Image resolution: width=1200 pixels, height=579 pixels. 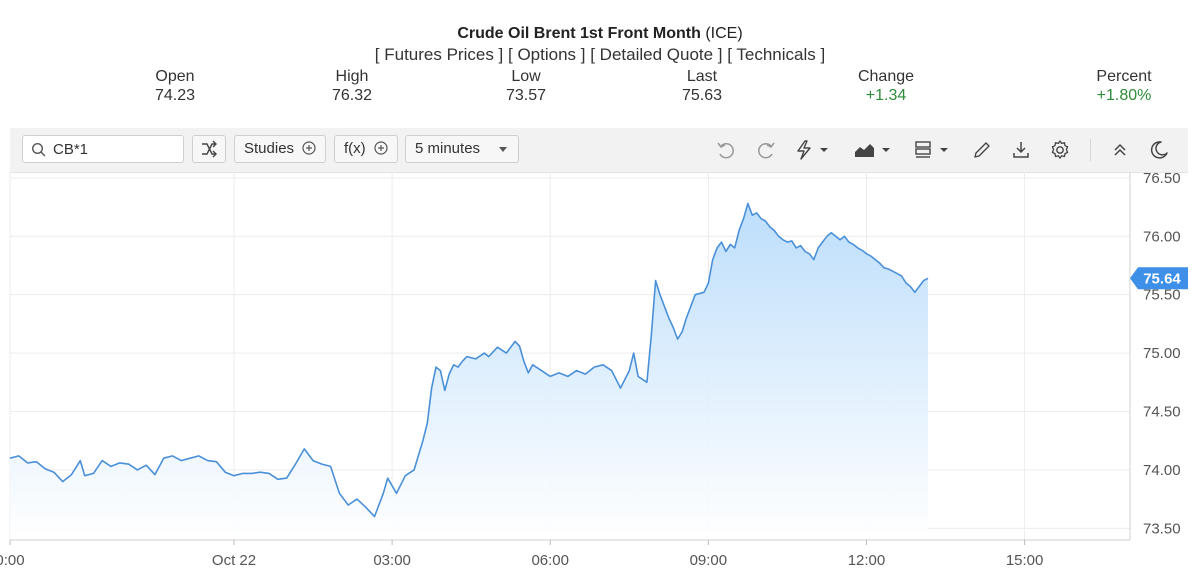 I want to click on caret-down-icon, so click(x=503, y=149).